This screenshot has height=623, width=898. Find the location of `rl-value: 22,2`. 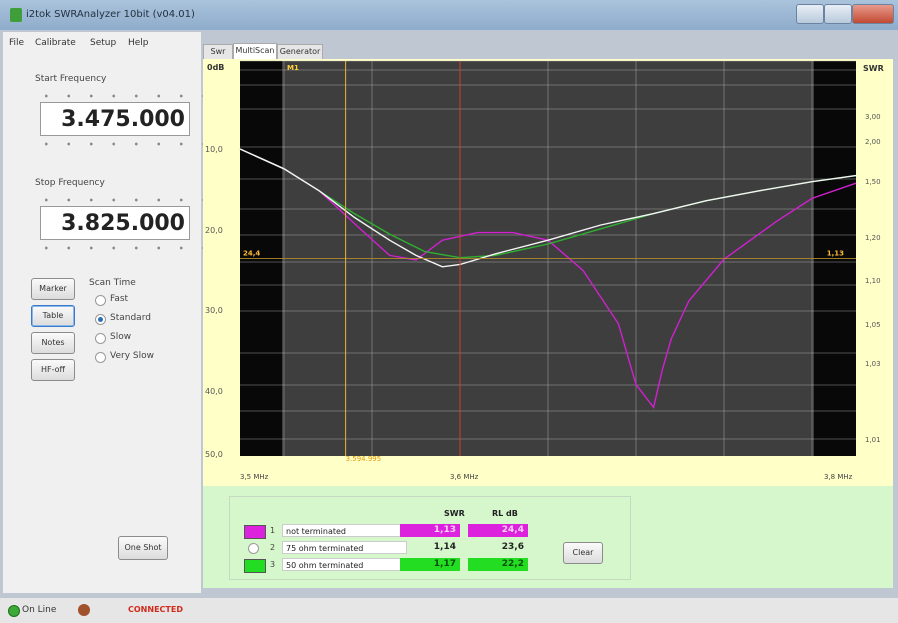

rl-value: 22,2 is located at coordinates (498, 564).